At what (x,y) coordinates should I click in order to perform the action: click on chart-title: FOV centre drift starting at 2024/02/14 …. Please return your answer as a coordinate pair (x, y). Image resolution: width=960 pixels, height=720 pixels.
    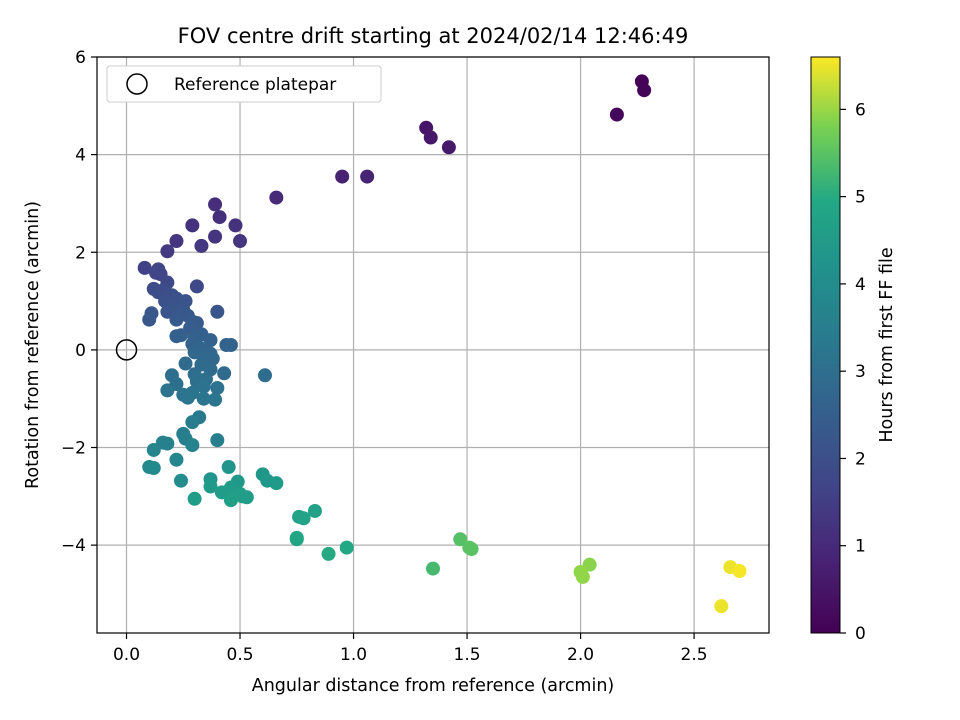
    Looking at the image, I should click on (433, 36).